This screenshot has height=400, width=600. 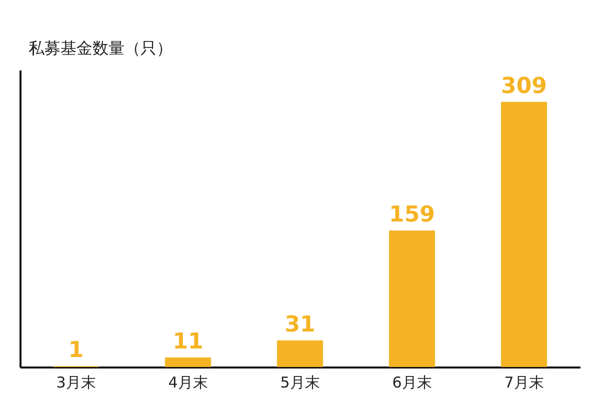 What do you see at coordinates (300, 383) in the screenshot?
I see `x-tick-label: 5月末` at bounding box center [300, 383].